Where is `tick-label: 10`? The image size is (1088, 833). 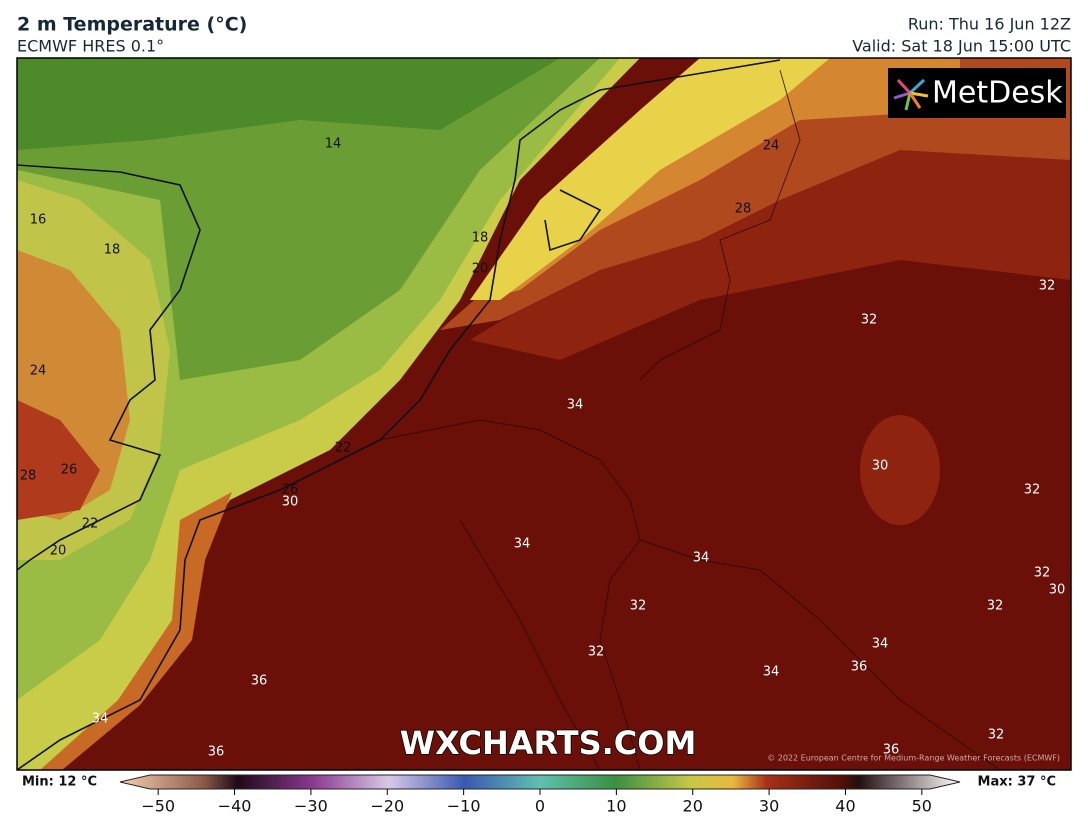 tick-label: 10 is located at coordinates (616, 806).